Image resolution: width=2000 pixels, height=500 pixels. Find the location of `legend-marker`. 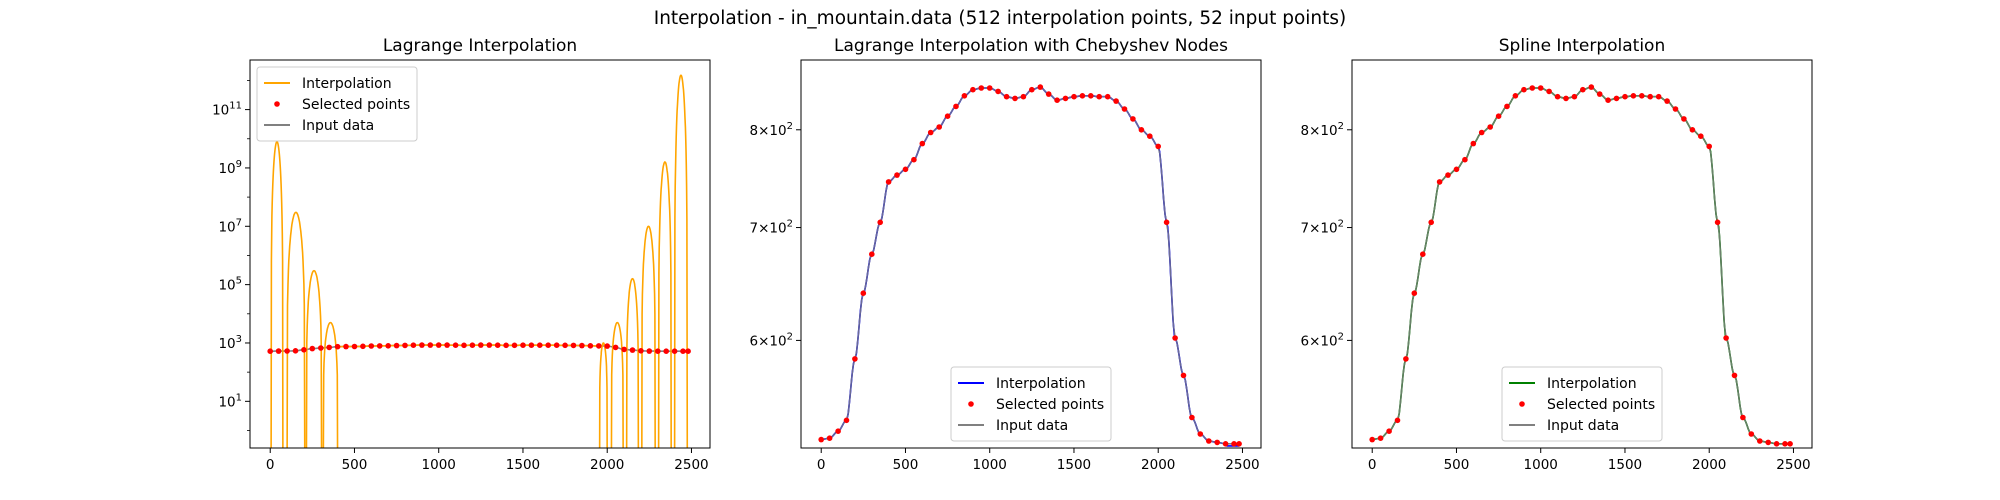

legend-marker is located at coordinates (1522, 404).